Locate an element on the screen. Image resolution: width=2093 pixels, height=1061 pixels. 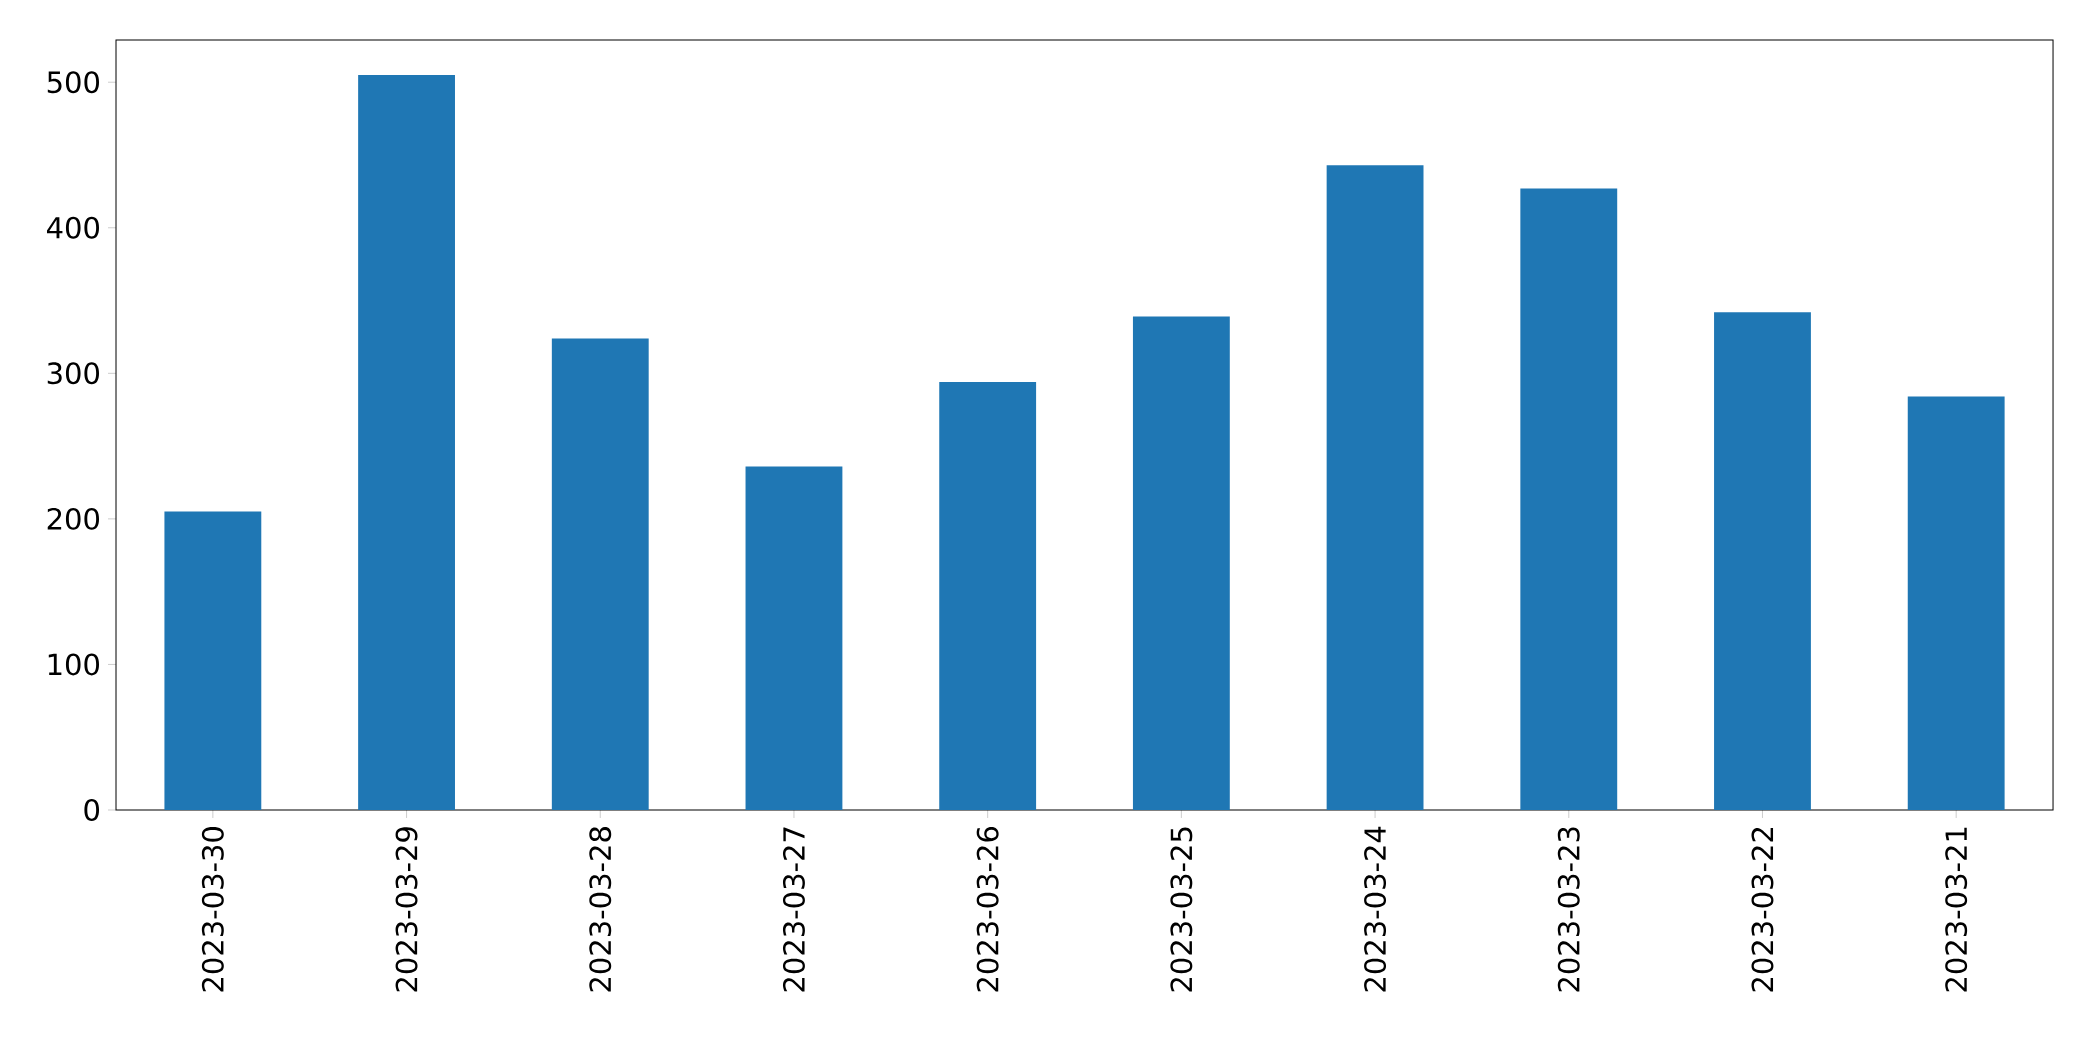
x-tick-label: 2023-03-23 is located at coordinates (1568, 909).